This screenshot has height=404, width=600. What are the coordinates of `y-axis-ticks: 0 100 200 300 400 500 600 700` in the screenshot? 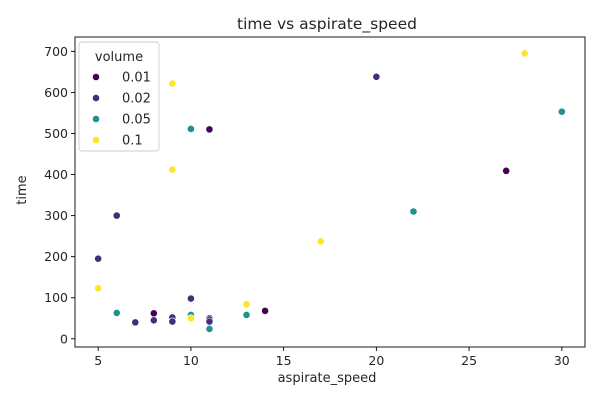 It's located at (59, 195).